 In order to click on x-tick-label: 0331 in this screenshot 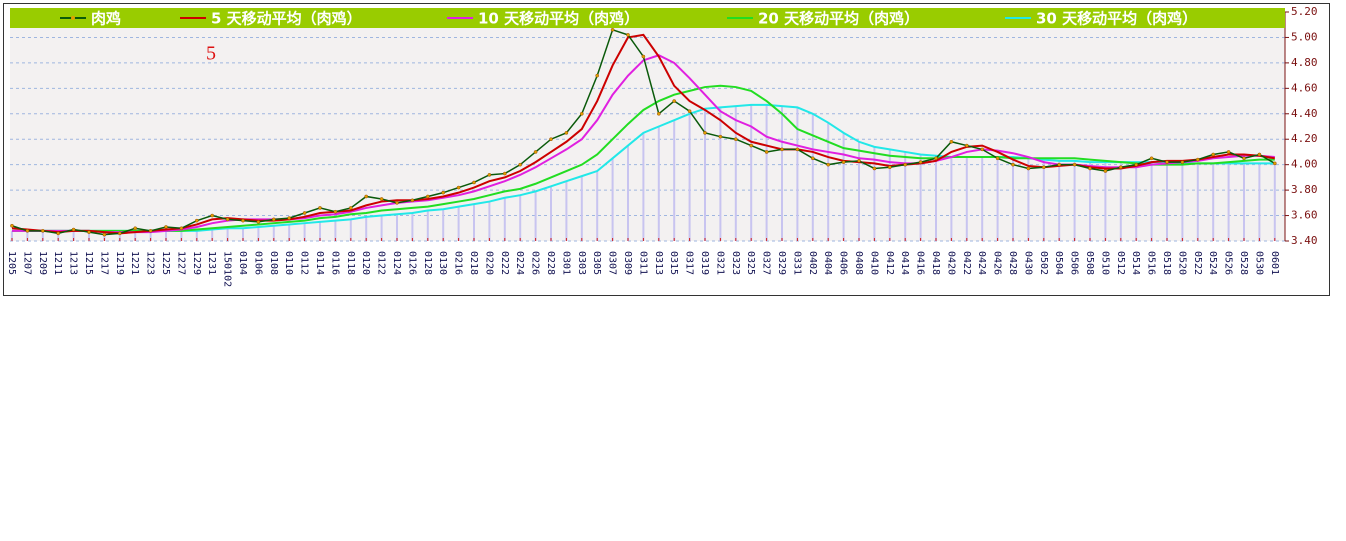, I will do `click(796, 263)`.